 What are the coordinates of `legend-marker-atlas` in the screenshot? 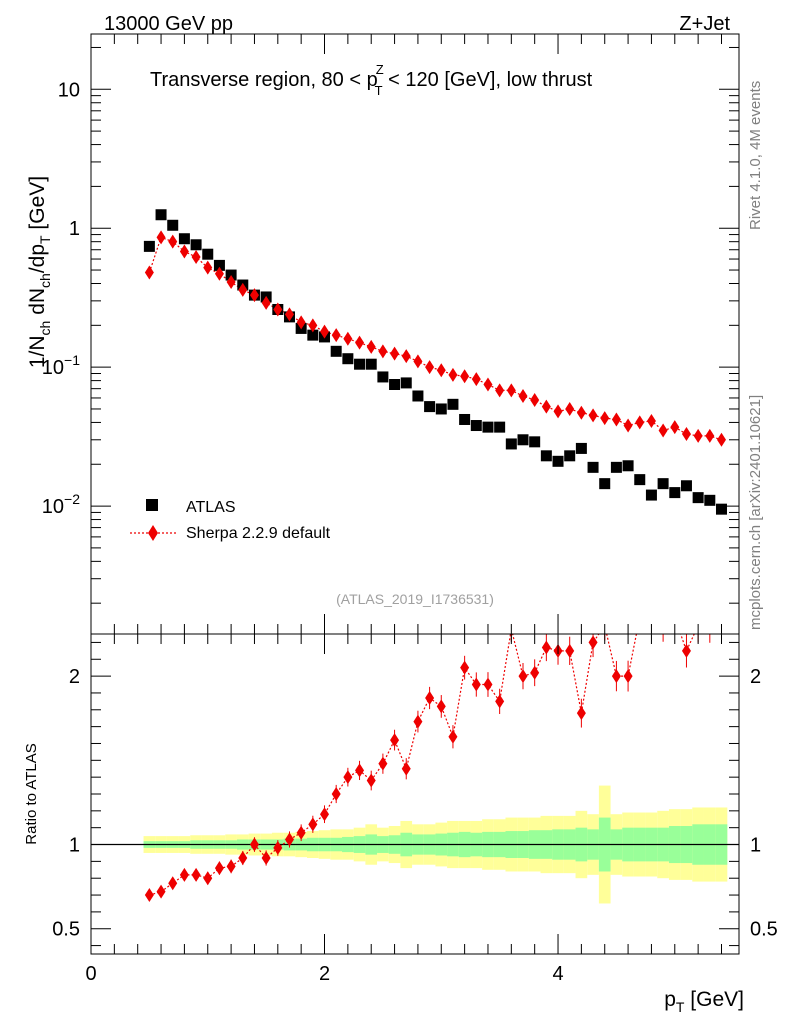 It's located at (152, 505).